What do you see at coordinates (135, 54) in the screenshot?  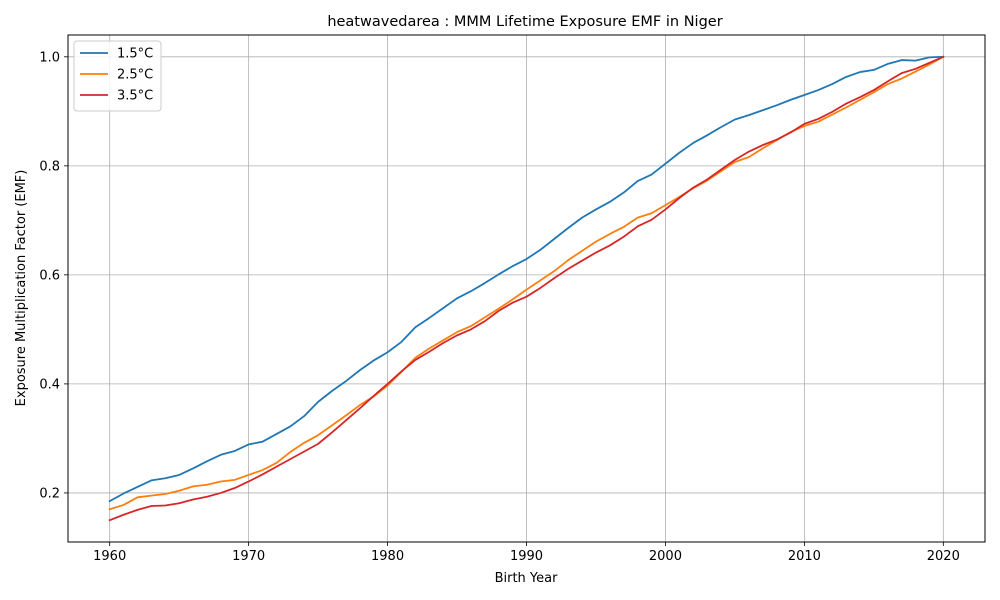 I see `legend-label: 1.5°C` at bounding box center [135, 54].